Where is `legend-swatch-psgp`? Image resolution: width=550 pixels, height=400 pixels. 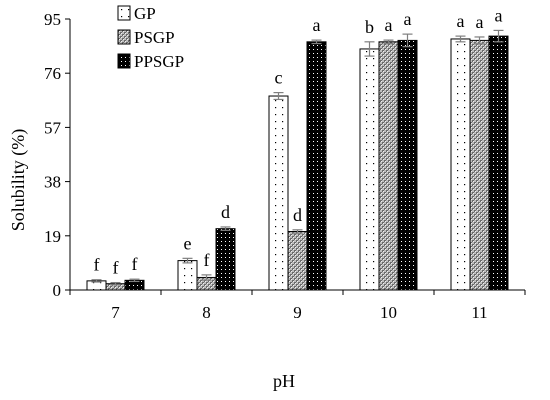 legend-swatch-psgp is located at coordinates (124, 37).